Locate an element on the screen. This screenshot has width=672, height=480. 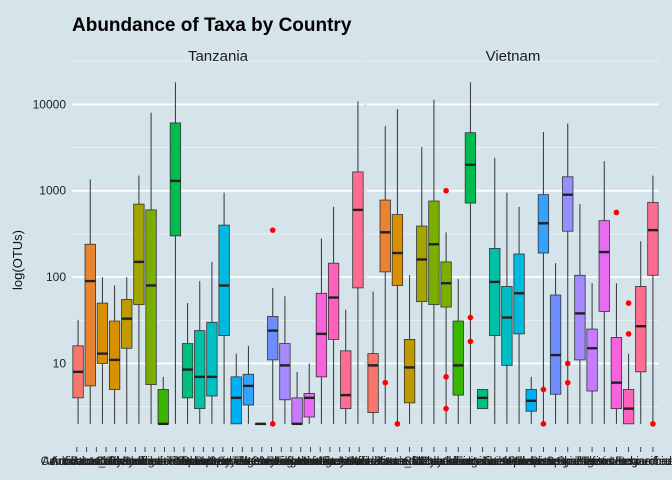
x-tick-label: Fibrobacteres is located at coordinates (310, 462).